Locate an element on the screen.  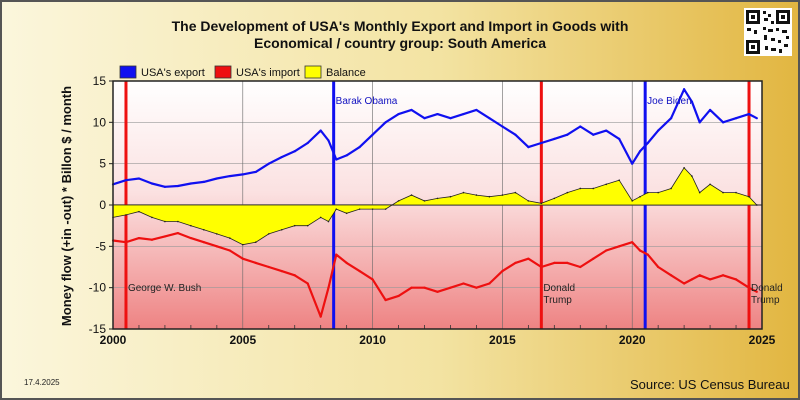
legend-label: USA's export is located at coordinates (173, 73).